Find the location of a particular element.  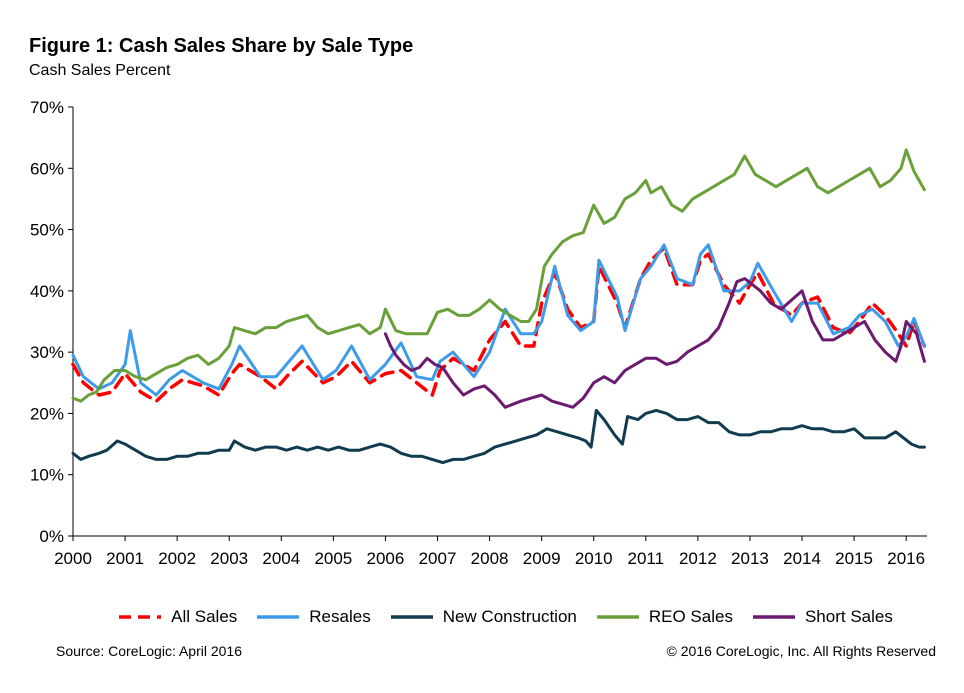

chart-title: Figure 1: Cash Sales Share by Sale Type is located at coordinates (221, 46).